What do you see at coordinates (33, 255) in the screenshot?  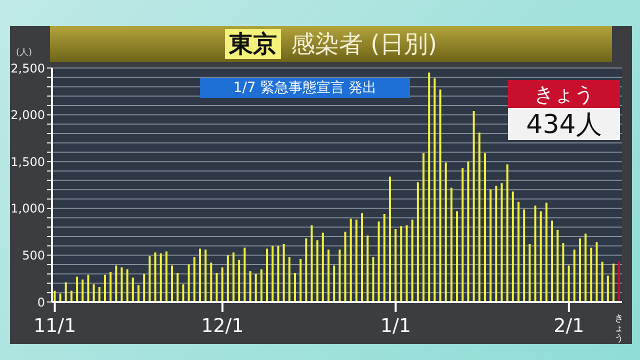 I see `y-tick-label: 500` at bounding box center [33, 255].